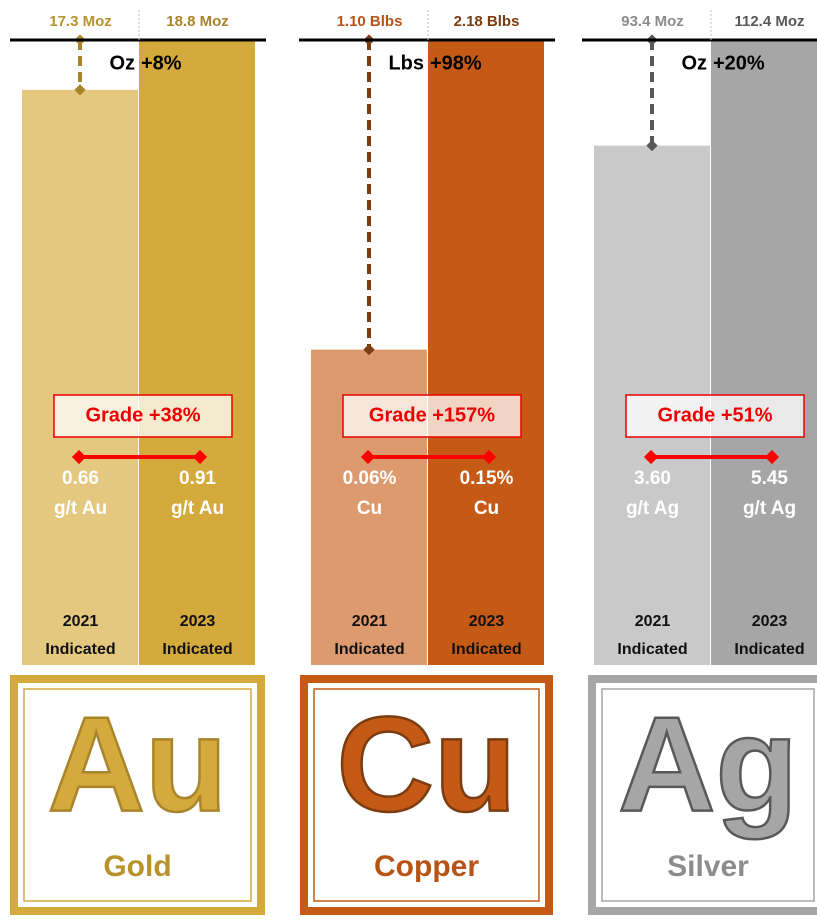 The image size is (817, 920). What do you see at coordinates (197, 478) in the screenshot?
I see `grade: 0.91` at bounding box center [197, 478].